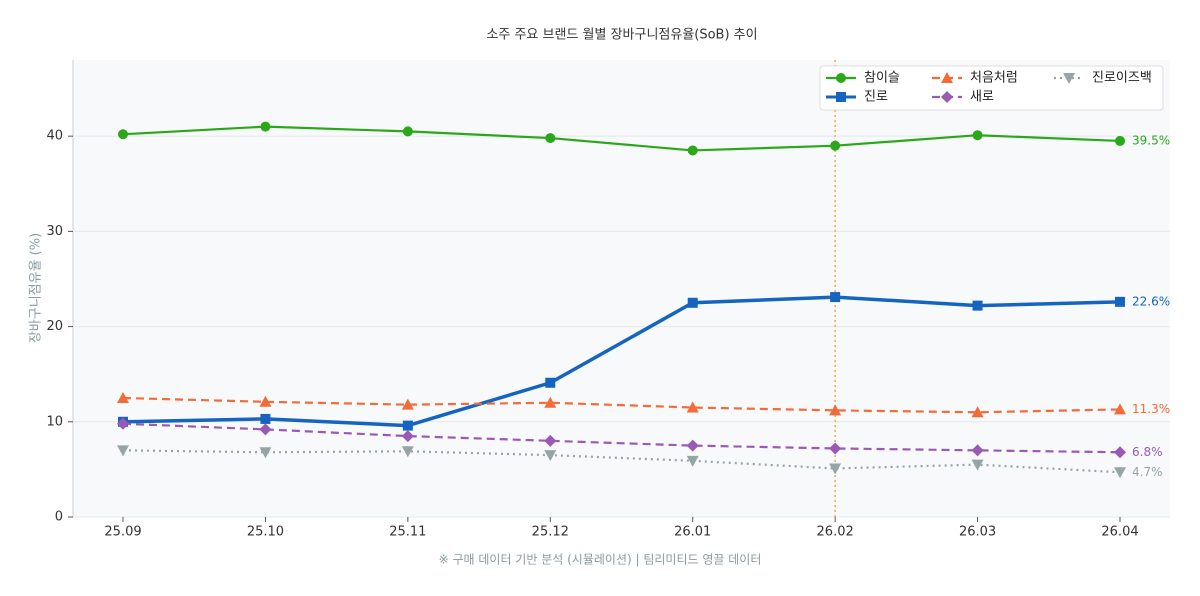 Image resolution: width=1200 pixels, height=596 pixels. What do you see at coordinates (835, 532) in the screenshot?
I see `x-tick-label: 26.02` at bounding box center [835, 532].